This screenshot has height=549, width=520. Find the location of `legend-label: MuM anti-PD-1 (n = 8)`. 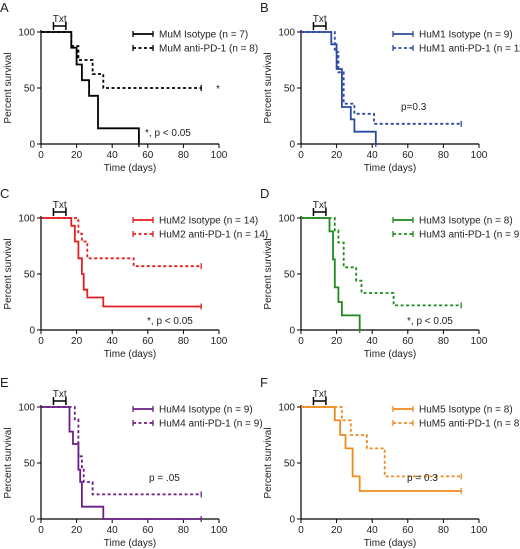

legend-label: MuM anti-PD-1 (n = 8) is located at coordinates (208, 49).